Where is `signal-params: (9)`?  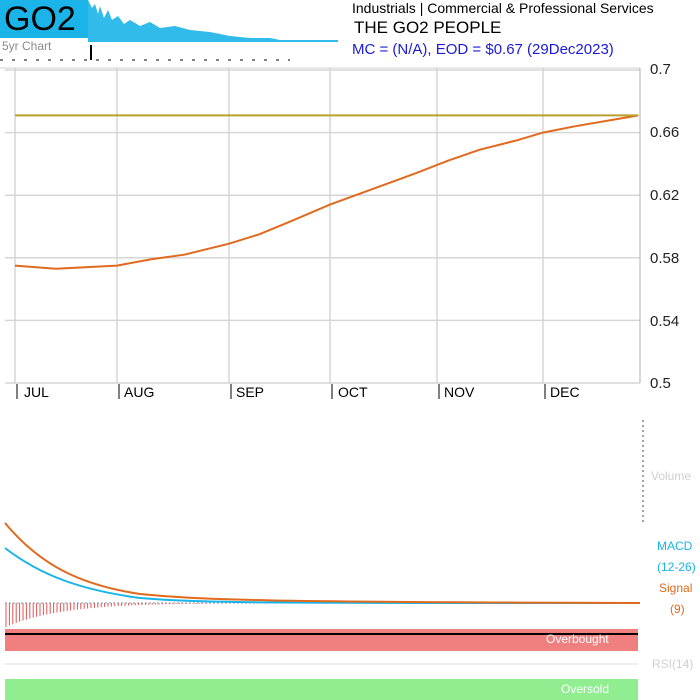
signal-params: (9) is located at coordinates (677, 609).